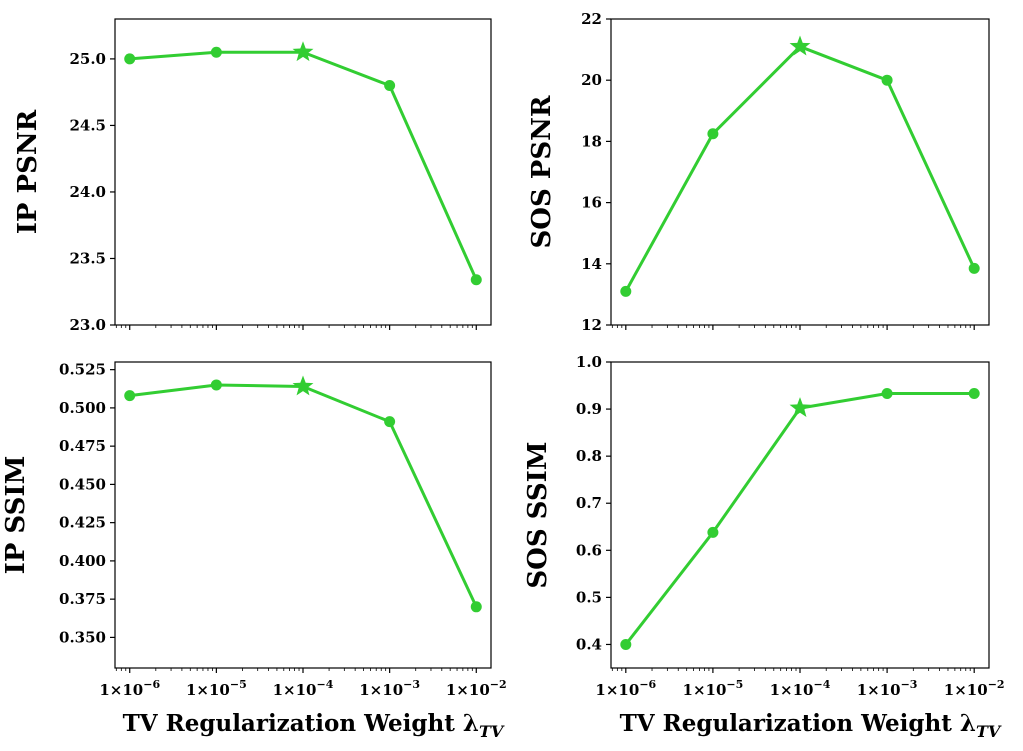 Image resolution: width=1023 pixels, height=751 pixels. Describe the element at coordinates (589, 456) in the screenshot. I see `y-tick-label: 0.8` at that location.